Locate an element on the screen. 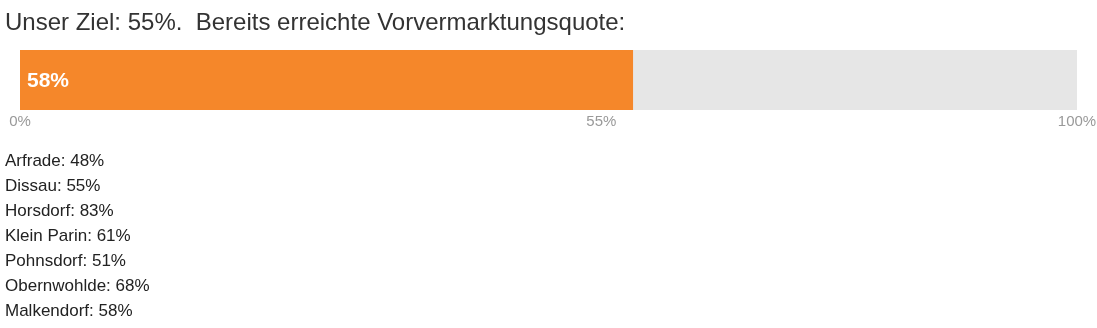 The width and height of the screenshot is (1097, 328). text: Horsdorf: 83% is located at coordinates (59, 210).